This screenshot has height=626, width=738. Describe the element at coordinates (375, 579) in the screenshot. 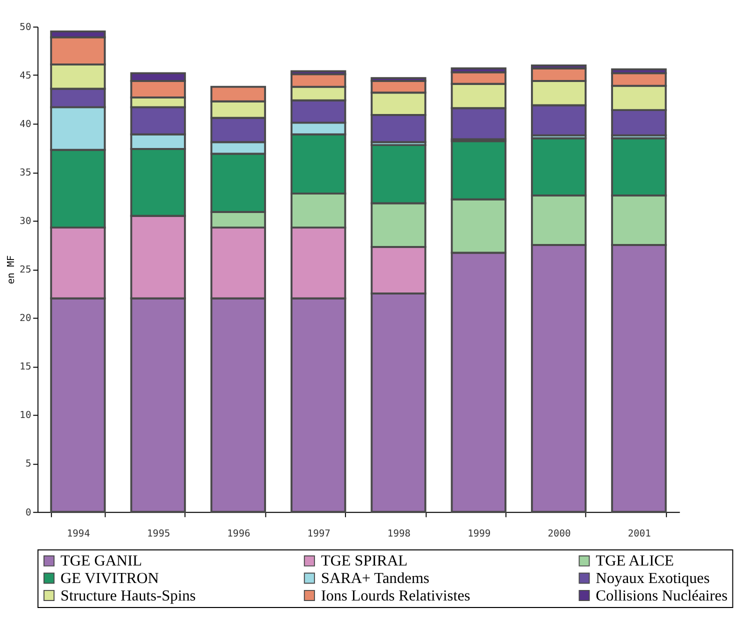

I see `legend-label: SARA+ Tandems` at that location.